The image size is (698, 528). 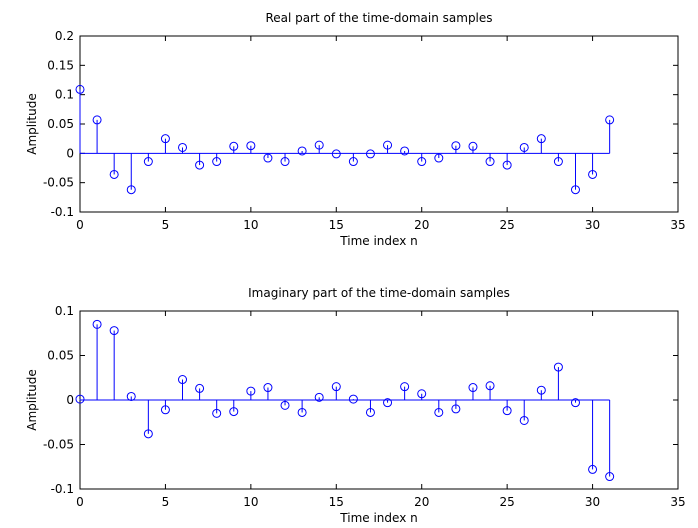 What do you see at coordinates (507, 502) in the screenshot?
I see `imag-x-tick-label: 25` at bounding box center [507, 502].